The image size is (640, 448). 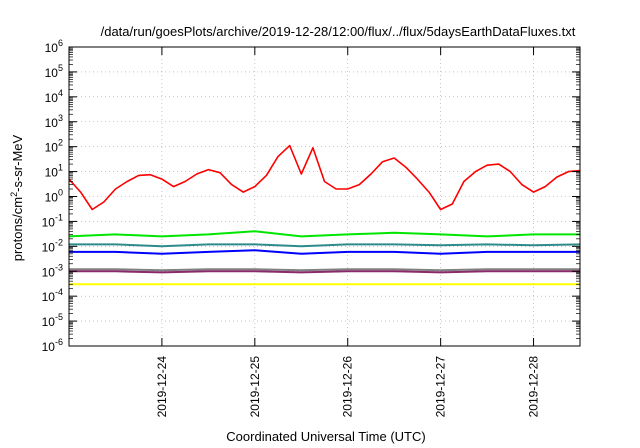 I want to click on y-tick-label-exponent: 3, so click(x=60, y=118).